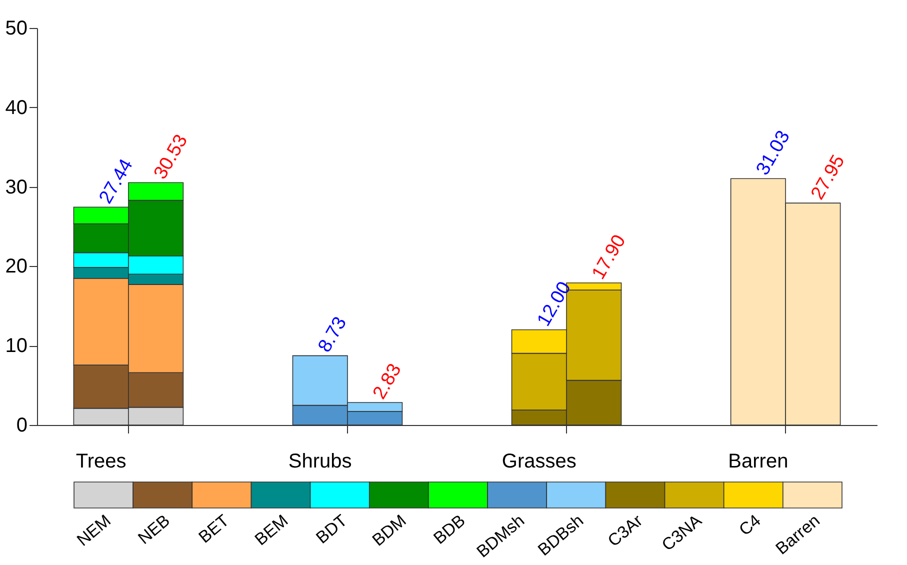 The height and width of the screenshot is (565, 907). I want to click on y-tick-label: 10, so click(16, 346).